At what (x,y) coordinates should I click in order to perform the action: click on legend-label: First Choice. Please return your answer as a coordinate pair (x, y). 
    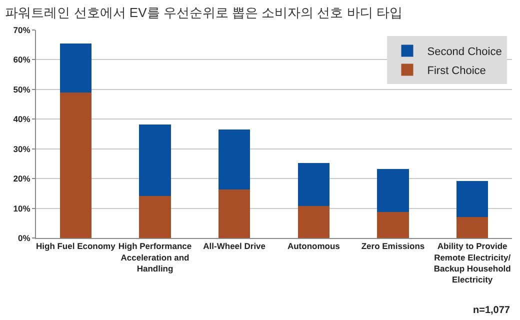
    Looking at the image, I should click on (456, 71).